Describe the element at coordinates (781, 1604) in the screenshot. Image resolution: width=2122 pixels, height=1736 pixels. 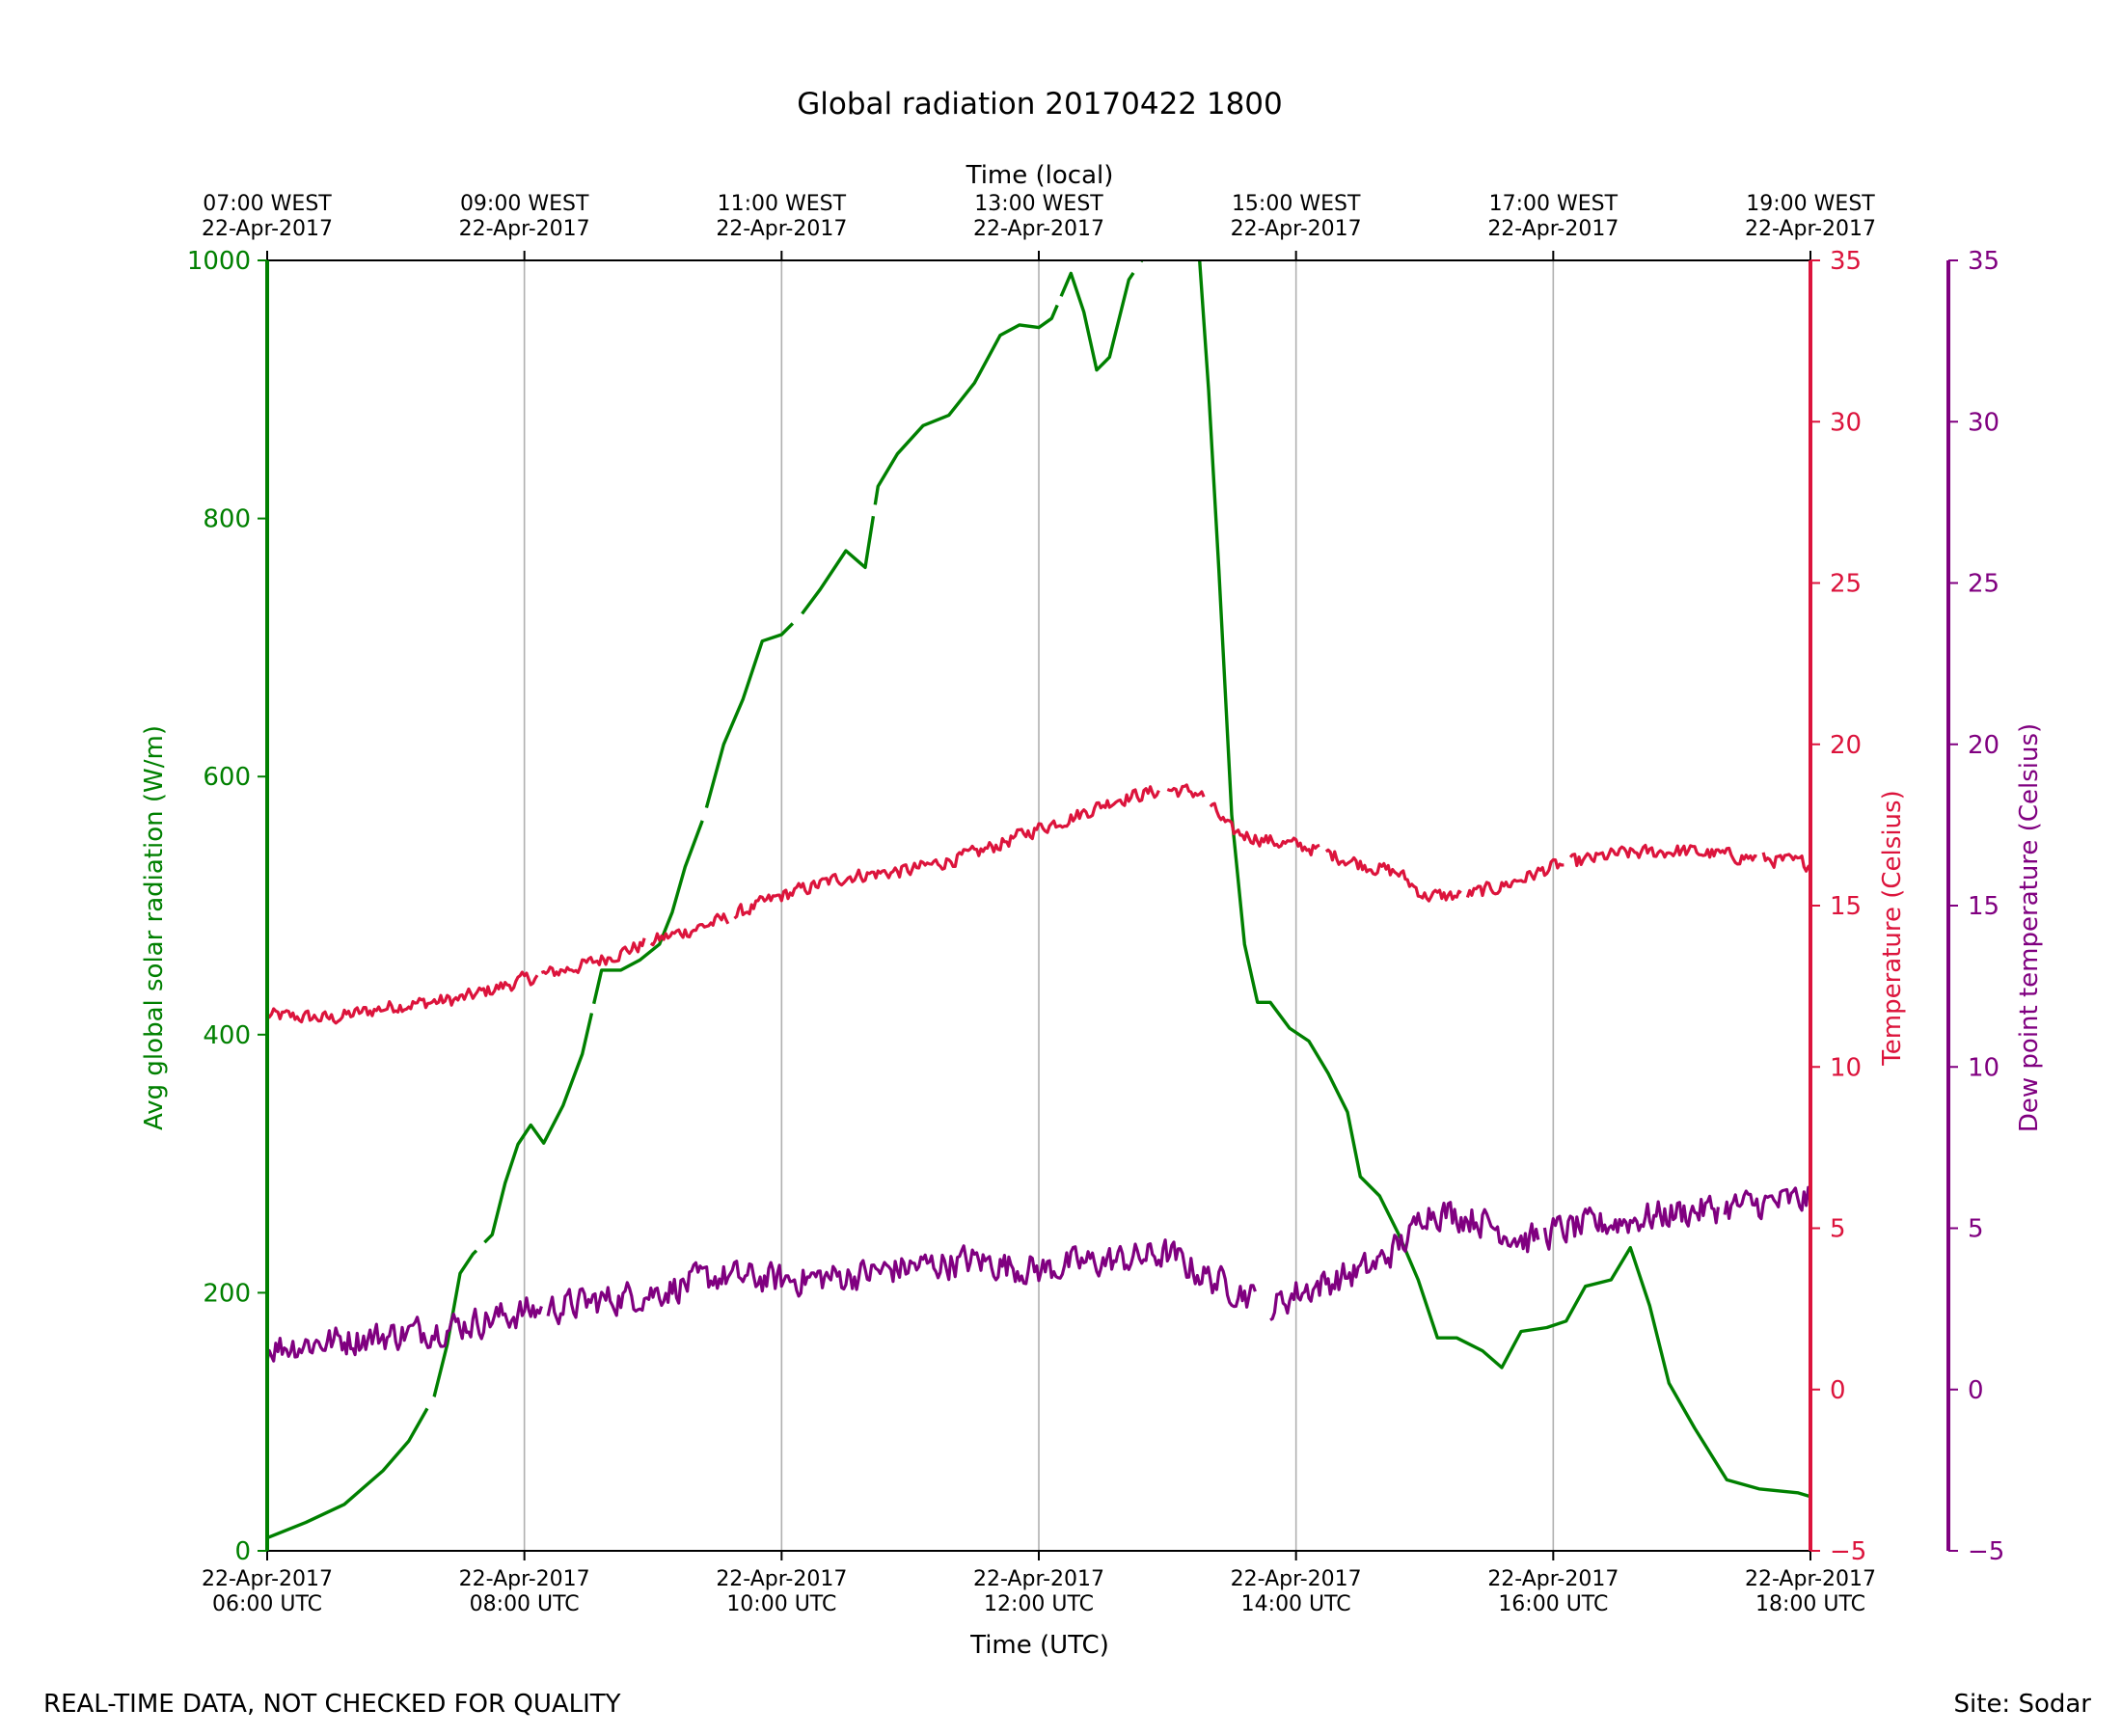
I see `bottom-tick-label: 10:00 UTC` at that location.